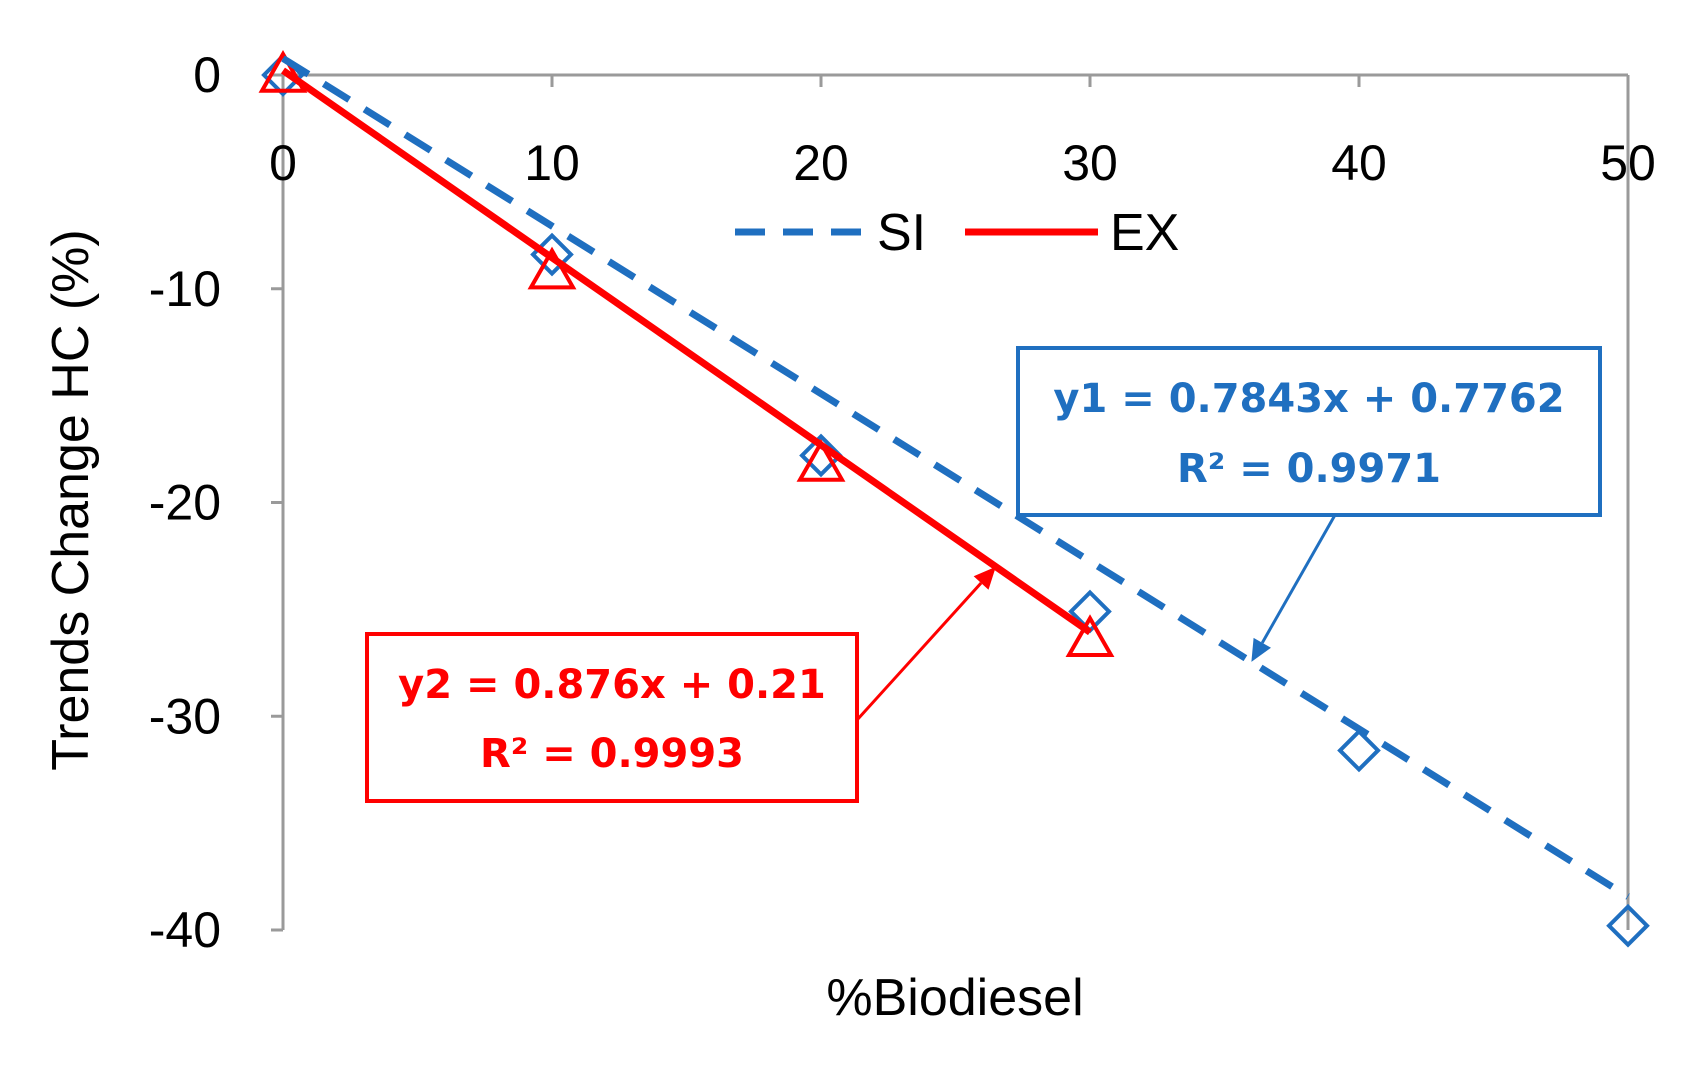 The width and height of the screenshot is (1699, 1066). Describe the element at coordinates (185, 289) in the screenshot. I see `y-tick-label: -10` at that location.